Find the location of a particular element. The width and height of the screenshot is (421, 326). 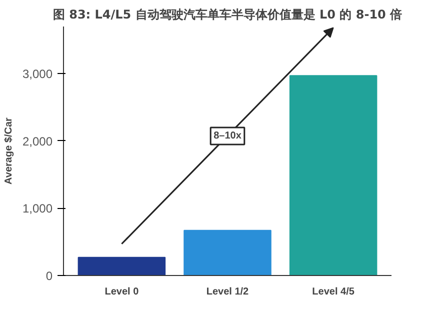

chart-title: 图 83: L4/L5 自动驾驶汽车单车半导体价值量是 L0 的 8-10 倍 is located at coordinates (227, 15).